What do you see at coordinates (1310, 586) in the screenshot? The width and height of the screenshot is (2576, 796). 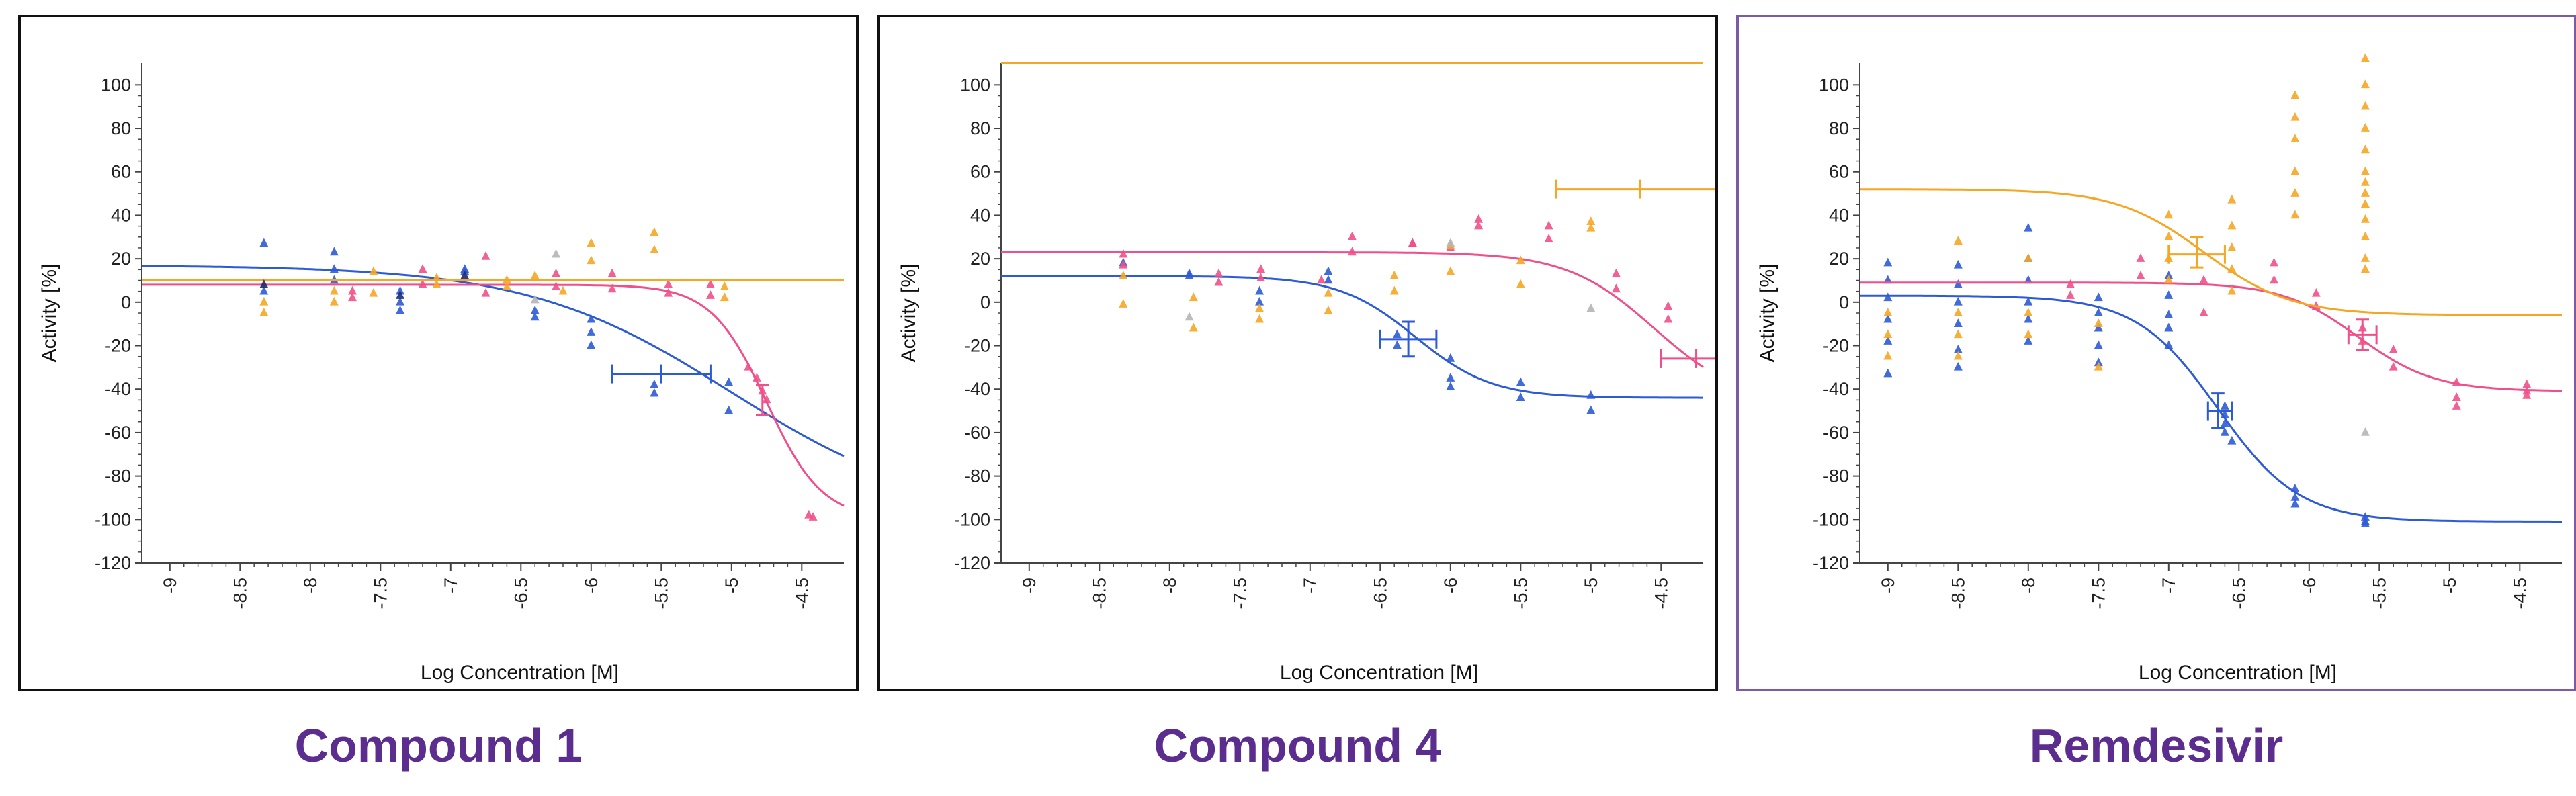 I see `x-tick-label: -7` at bounding box center [1310, 586].